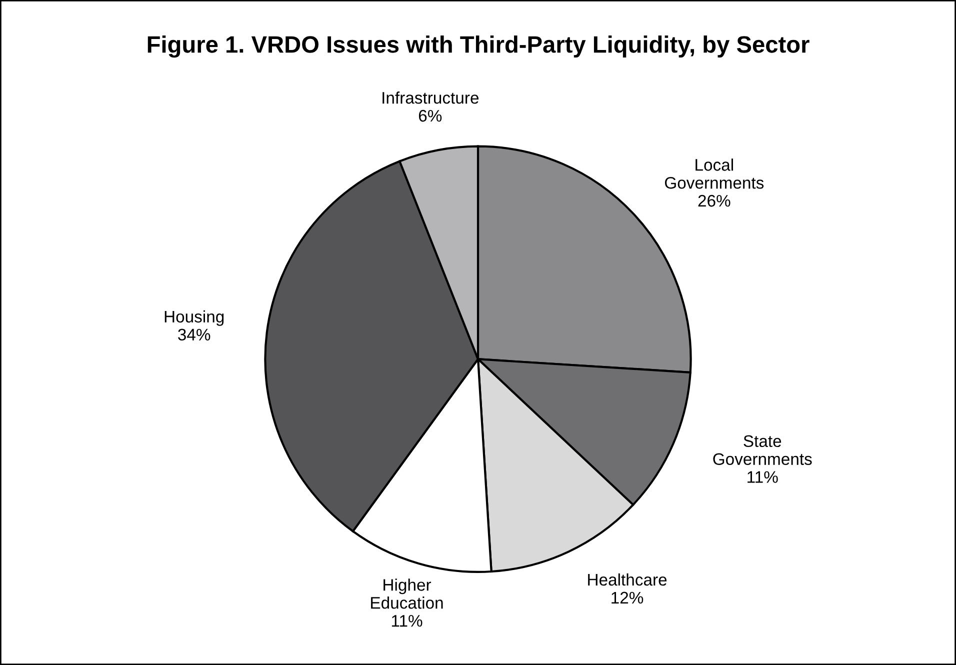  Describe the element at coordinates (628, 598) in the screenshot. I see `data-label: 12%` at that location.